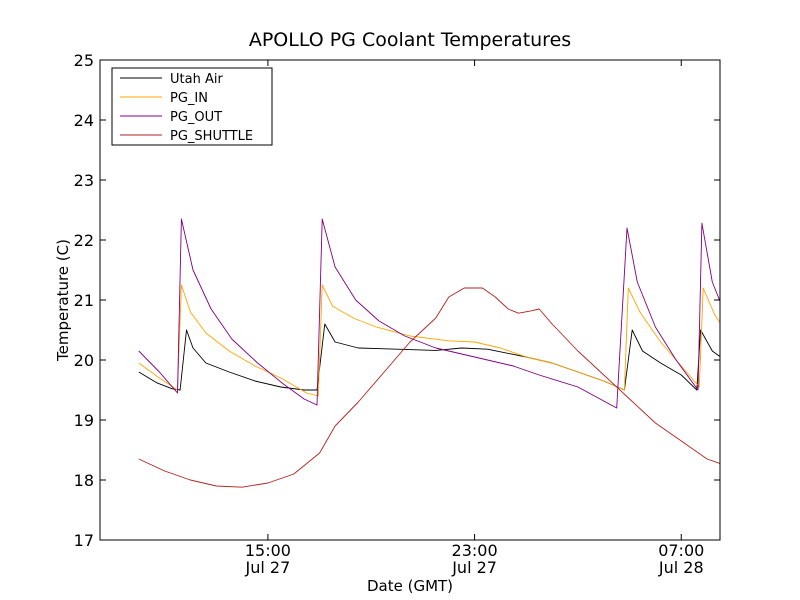 The height and width of the screenshot is (600, 800). What do you see at coordinates (196, 79) in the screenshot?
I see `legend-label: Utah Air` at bounding box center [196, 79].